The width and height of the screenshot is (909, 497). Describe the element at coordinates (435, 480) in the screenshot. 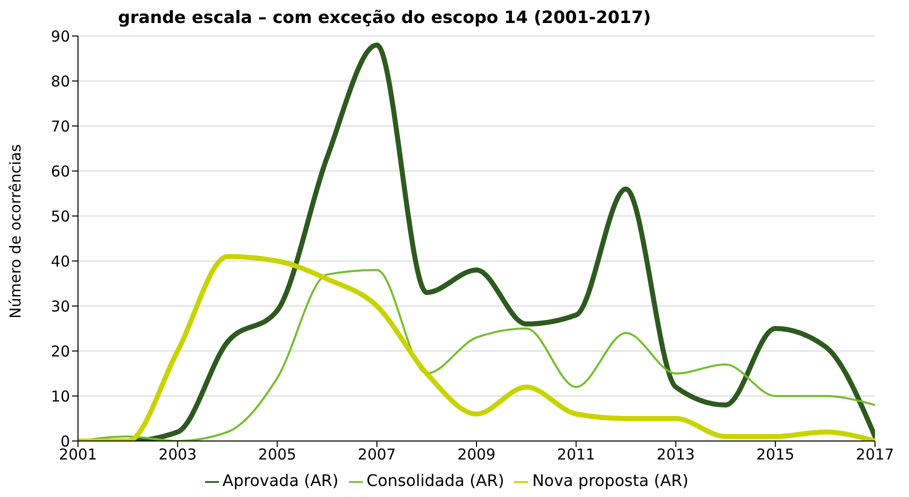

I see `legend-label: Consolidada (AR)` at that location.